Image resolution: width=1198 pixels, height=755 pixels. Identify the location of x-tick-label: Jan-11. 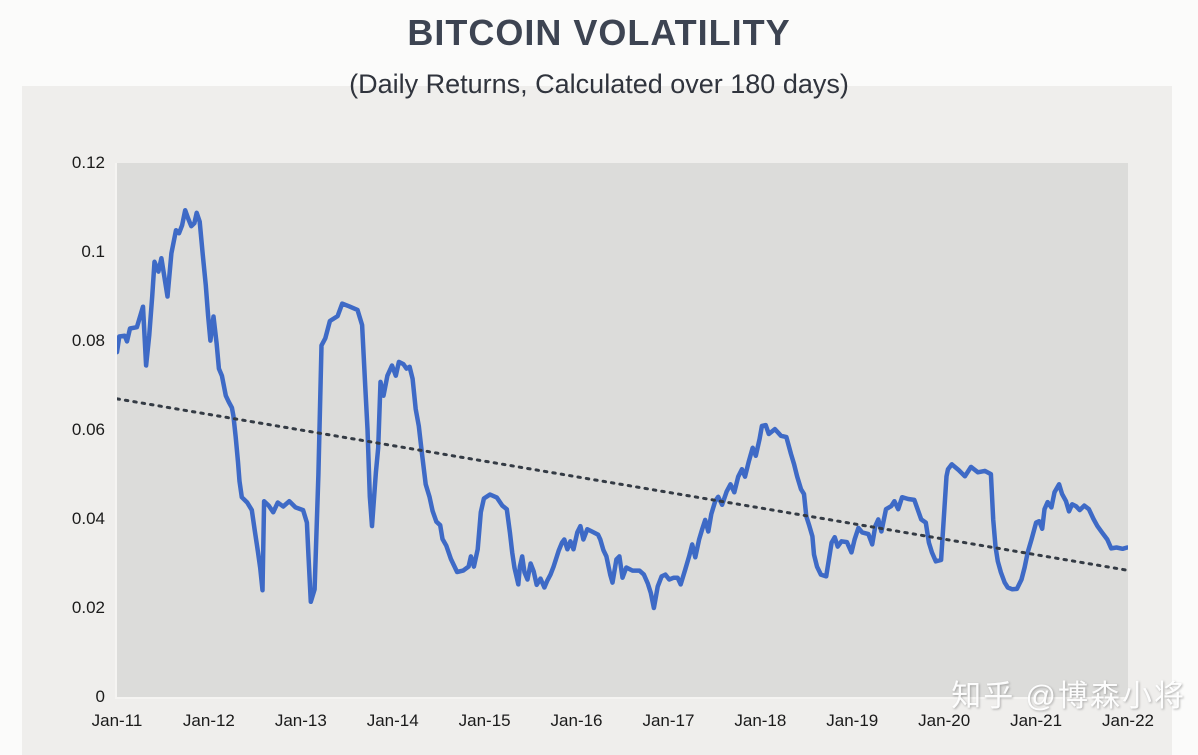
(117, 720).